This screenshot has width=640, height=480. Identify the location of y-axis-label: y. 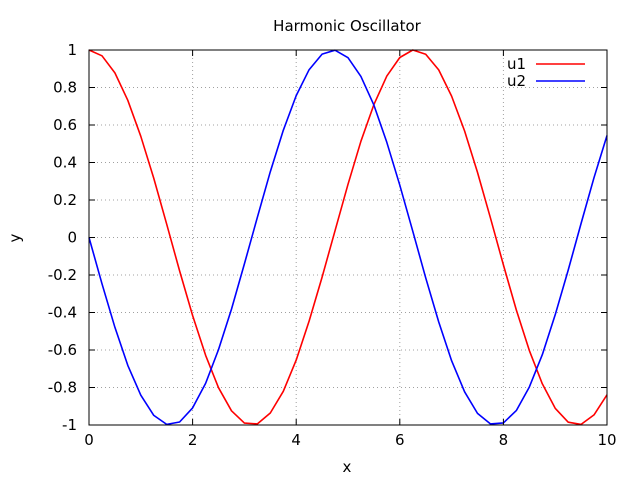
(15, 237).